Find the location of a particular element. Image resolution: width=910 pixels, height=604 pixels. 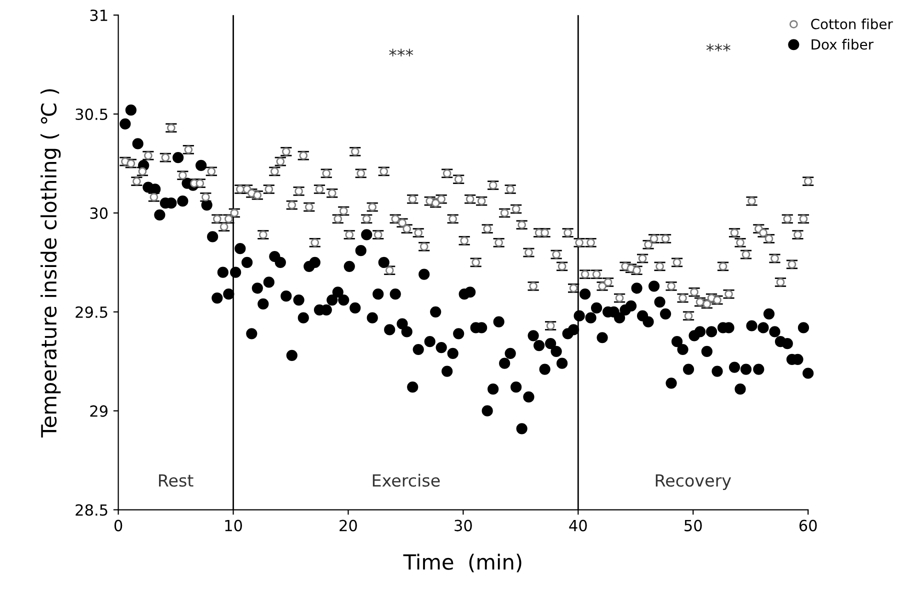

y-tick-label: 30 is located at coordinates (99, 213).